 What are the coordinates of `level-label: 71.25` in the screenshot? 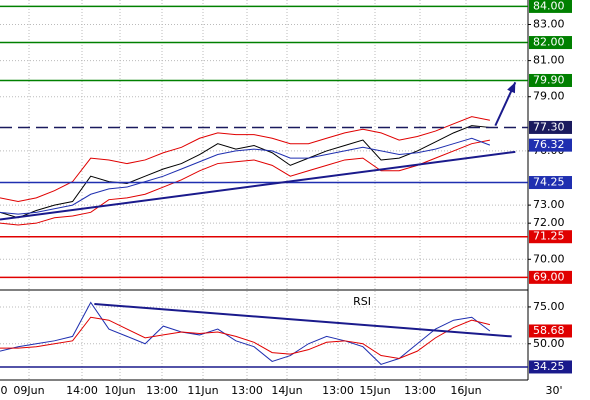 It's located at (549, 236).